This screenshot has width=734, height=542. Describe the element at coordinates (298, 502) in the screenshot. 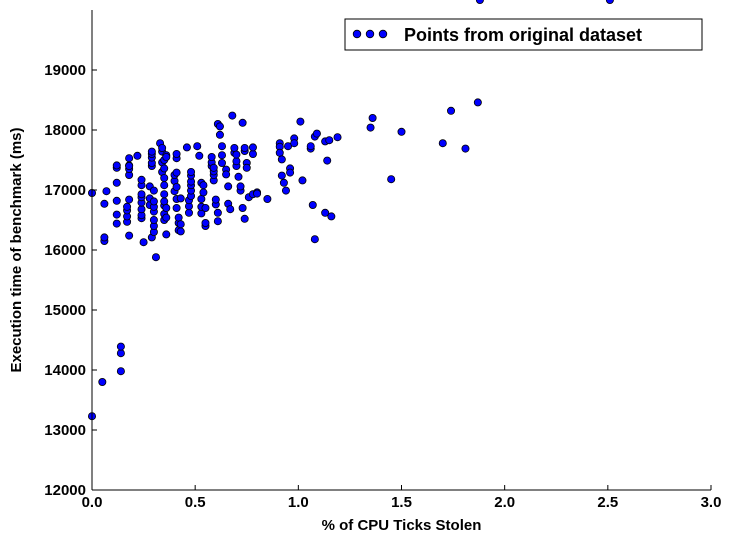

I see `x-tick-label: 1.0` at that location.